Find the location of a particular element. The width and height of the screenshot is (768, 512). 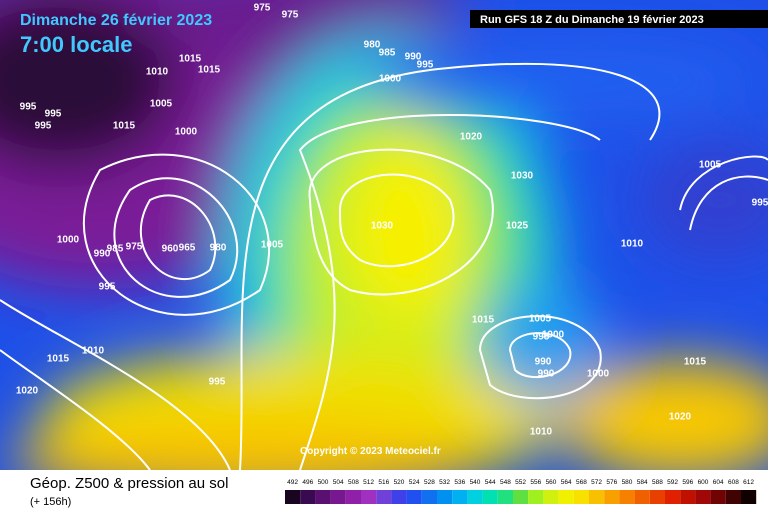

scale-label: 548 is located at coordinates (505, 482).